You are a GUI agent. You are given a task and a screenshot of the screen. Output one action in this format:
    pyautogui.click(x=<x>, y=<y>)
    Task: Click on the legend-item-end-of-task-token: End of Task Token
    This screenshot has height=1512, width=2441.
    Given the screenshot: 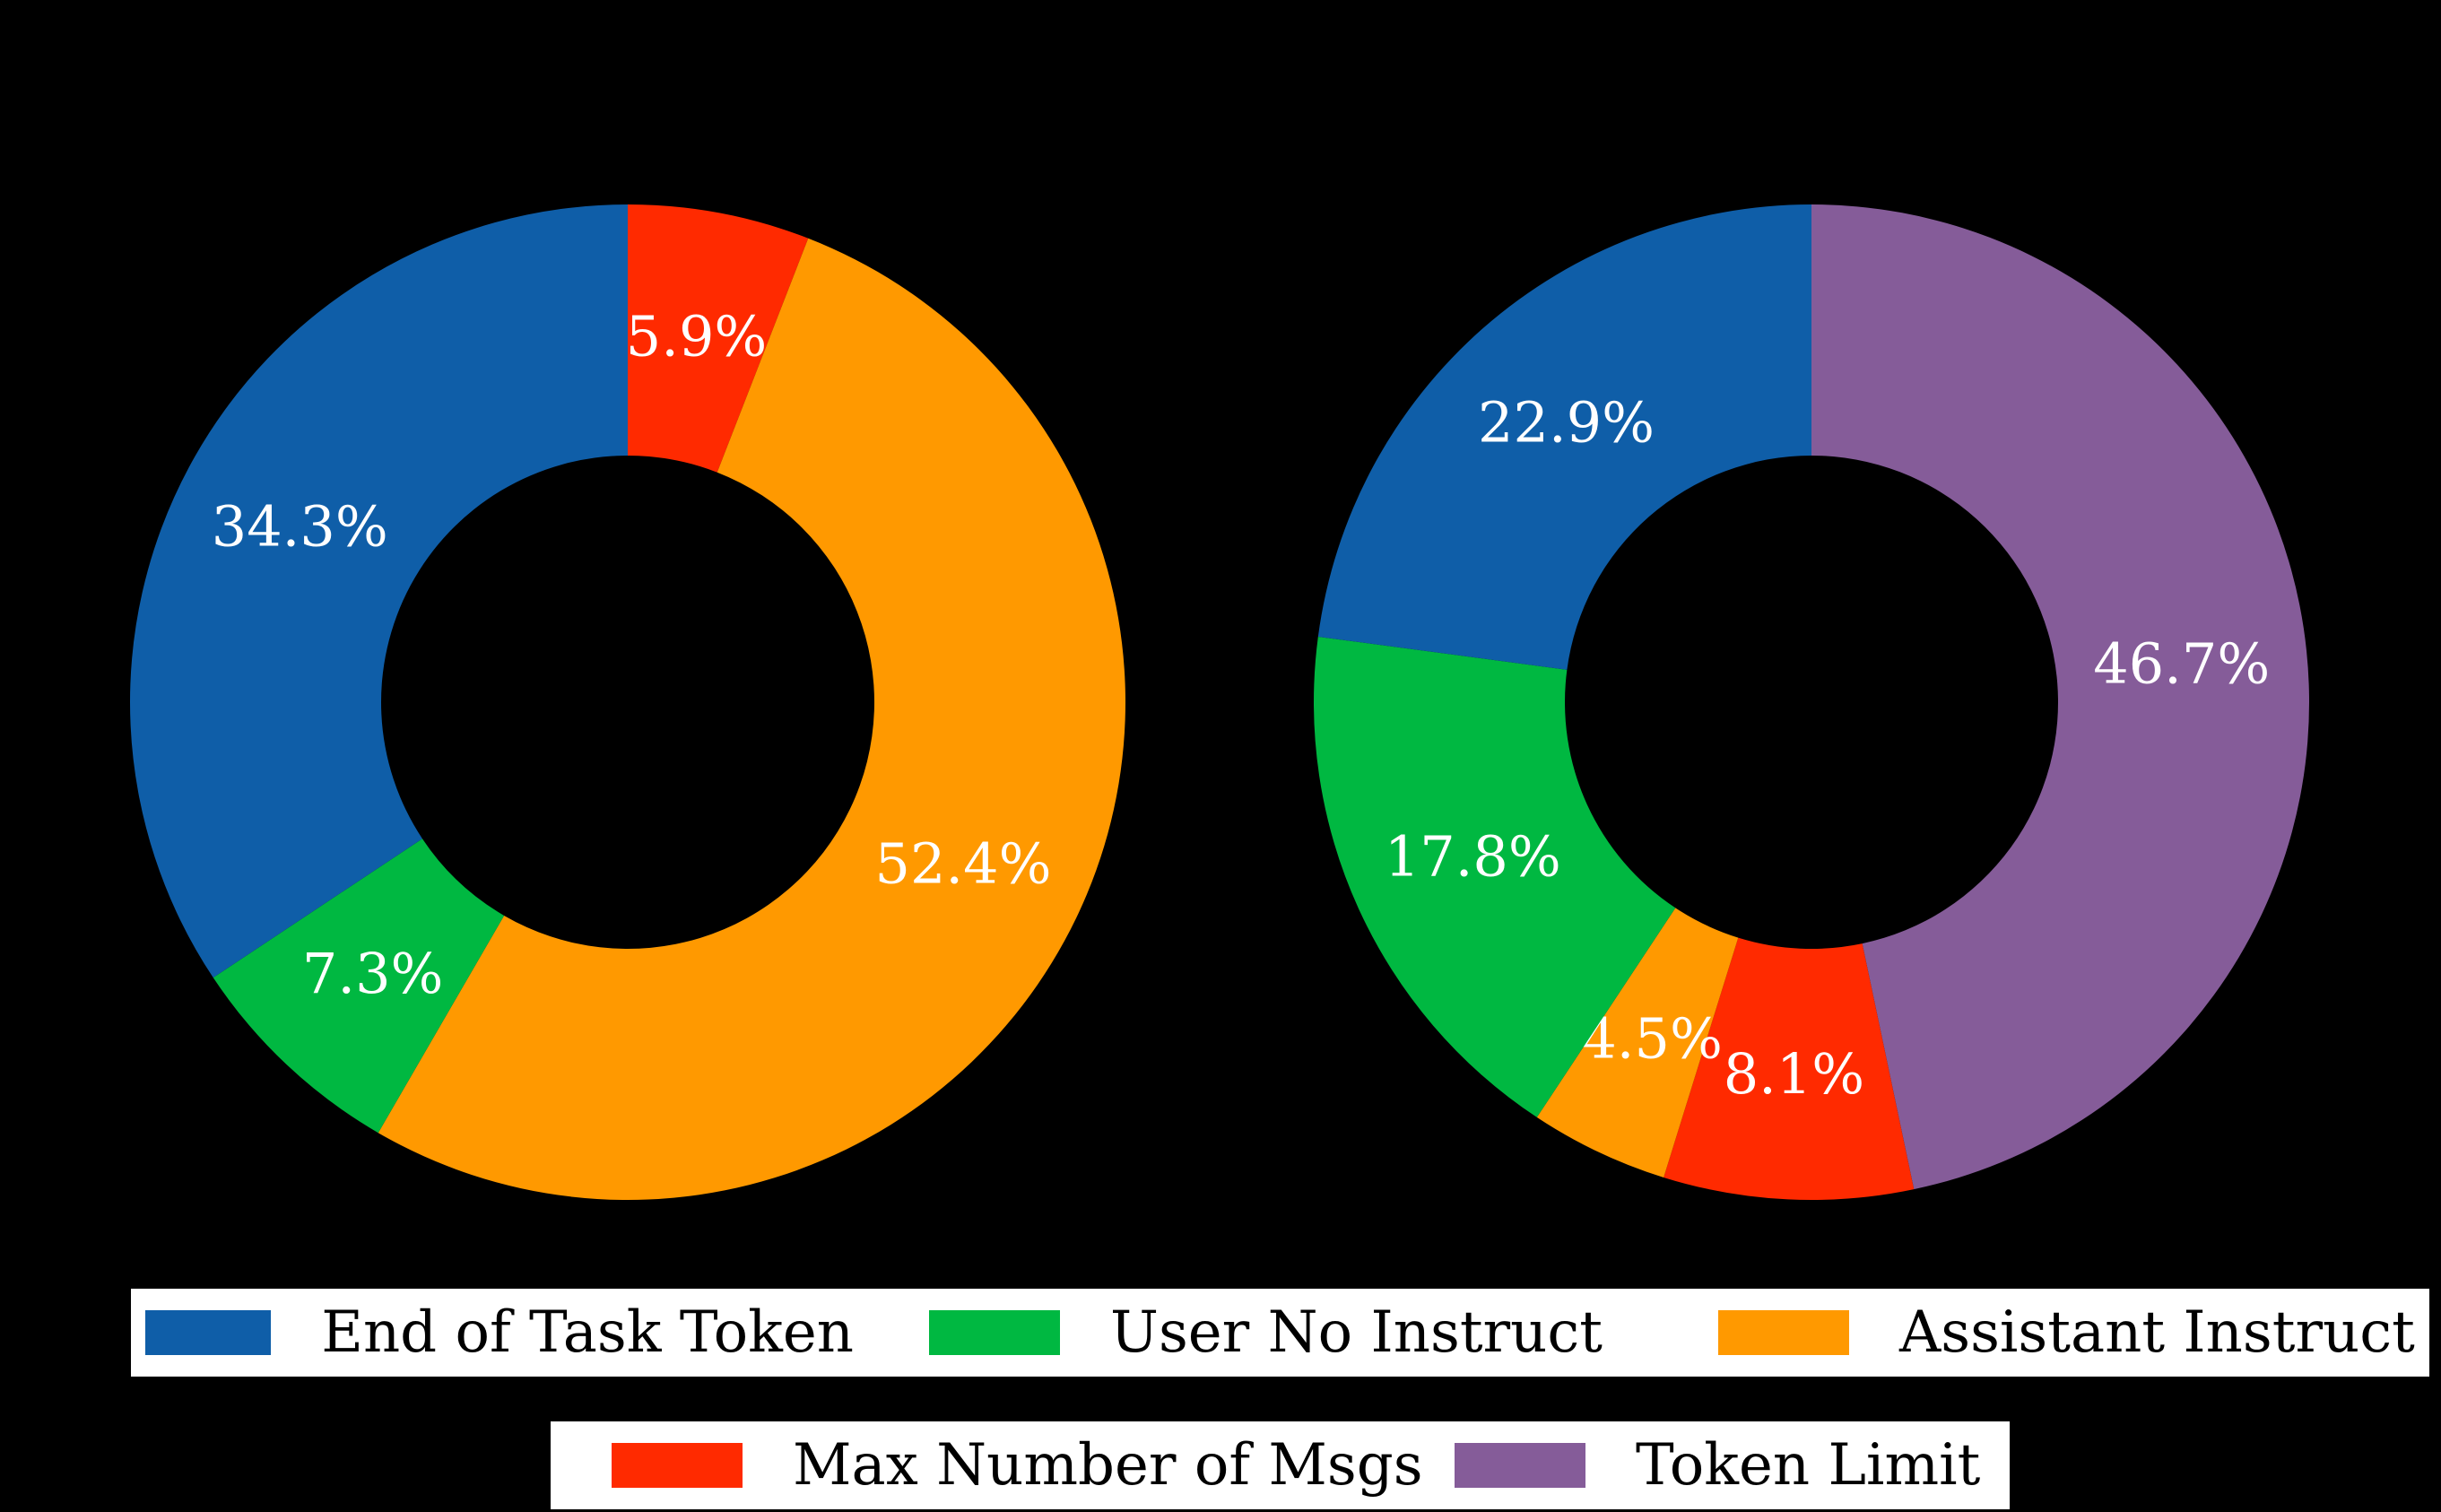 What is the action you would take?
    pyautogui.click(x=492, y=1333)
    